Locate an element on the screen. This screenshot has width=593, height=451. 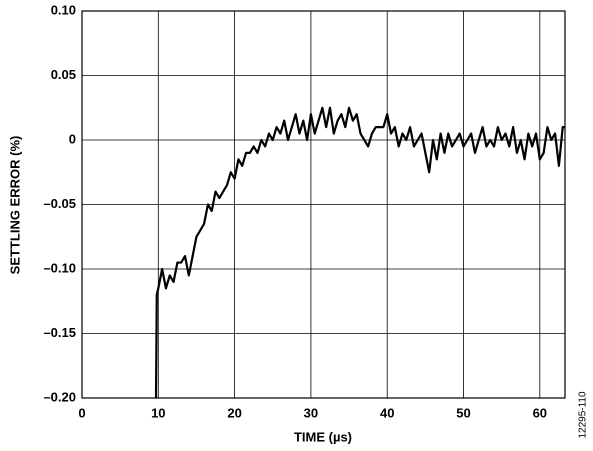
x-tick-label: 50 is located at coordinates (463, 412).